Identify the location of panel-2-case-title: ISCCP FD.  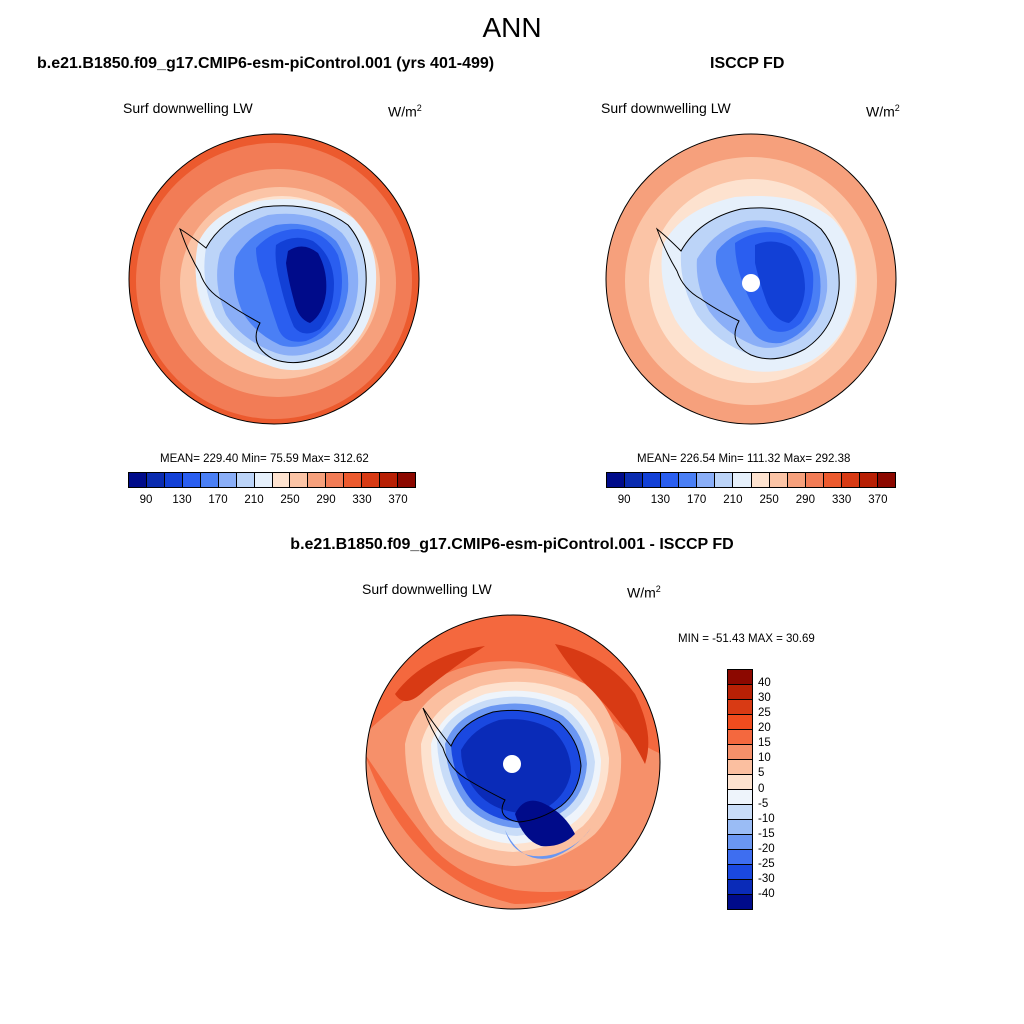
(747, 63).